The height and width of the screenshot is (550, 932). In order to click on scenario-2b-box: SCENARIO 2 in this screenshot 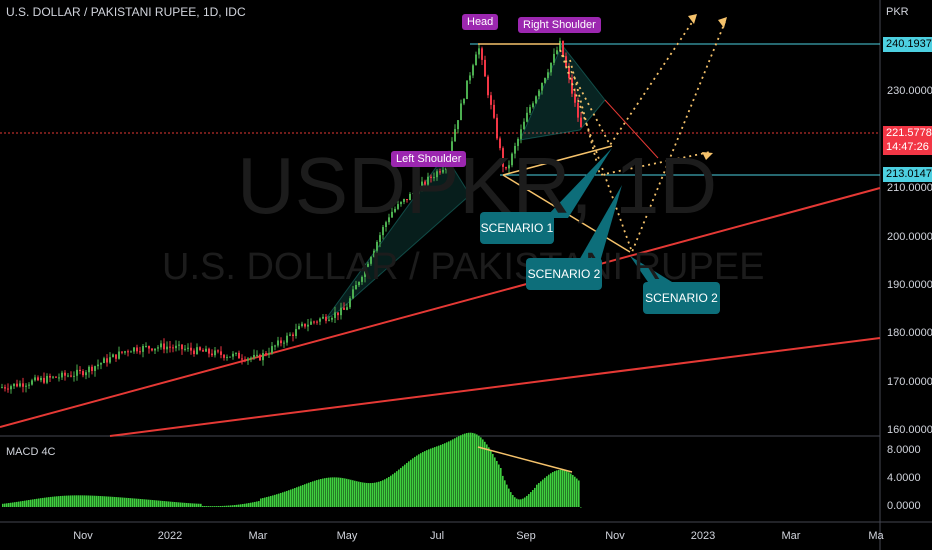, I will do `click(681, 298)`.